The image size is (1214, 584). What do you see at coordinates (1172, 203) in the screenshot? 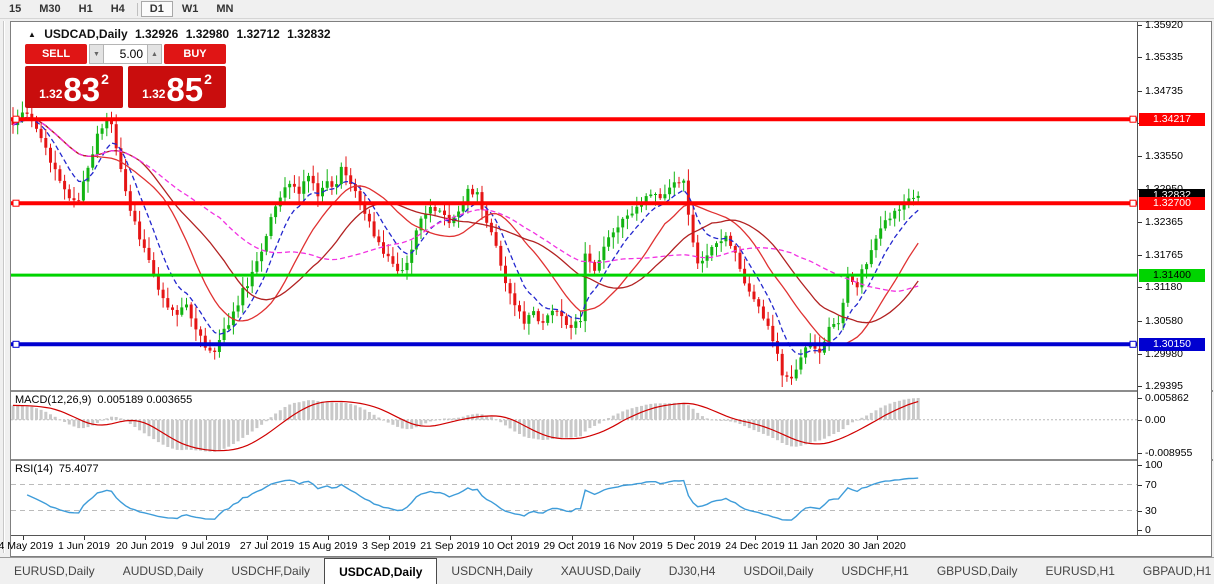
I see `hline-tag-1.32700: 1.32700` at bounding box center [1172, 203].